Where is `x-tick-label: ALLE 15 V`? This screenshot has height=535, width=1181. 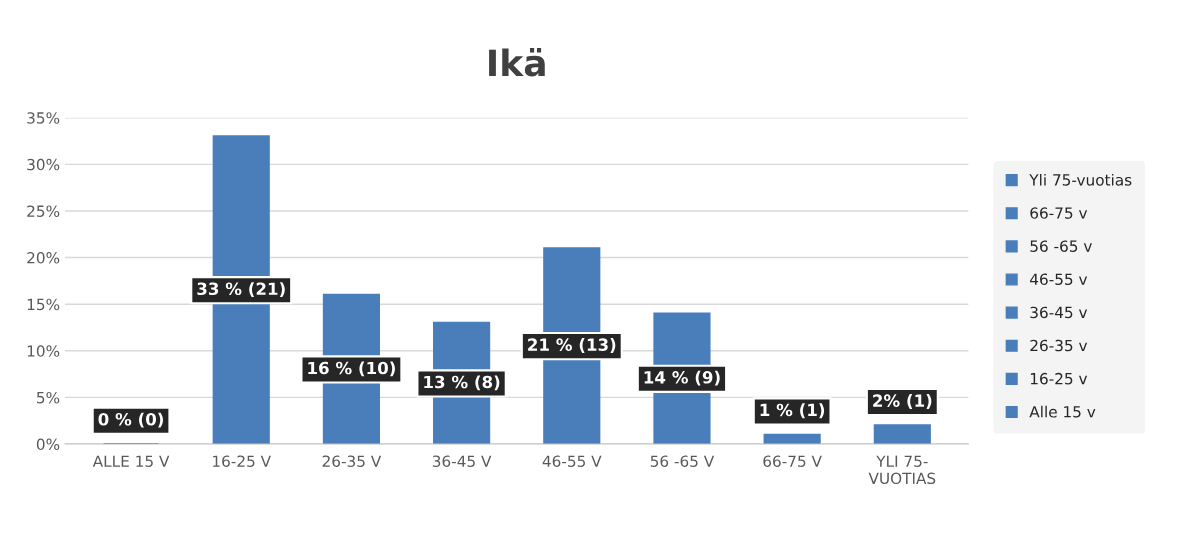 x-tick-label: ALLE 15 V is located at coordinates (131, 461).